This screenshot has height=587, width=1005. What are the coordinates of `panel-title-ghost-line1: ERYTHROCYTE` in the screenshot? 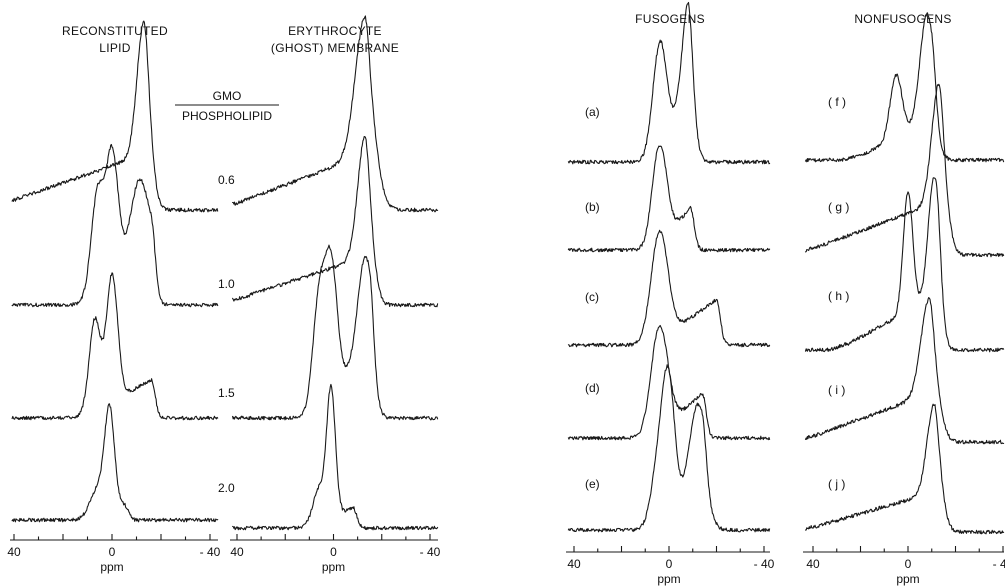 It's located at (335, 31).